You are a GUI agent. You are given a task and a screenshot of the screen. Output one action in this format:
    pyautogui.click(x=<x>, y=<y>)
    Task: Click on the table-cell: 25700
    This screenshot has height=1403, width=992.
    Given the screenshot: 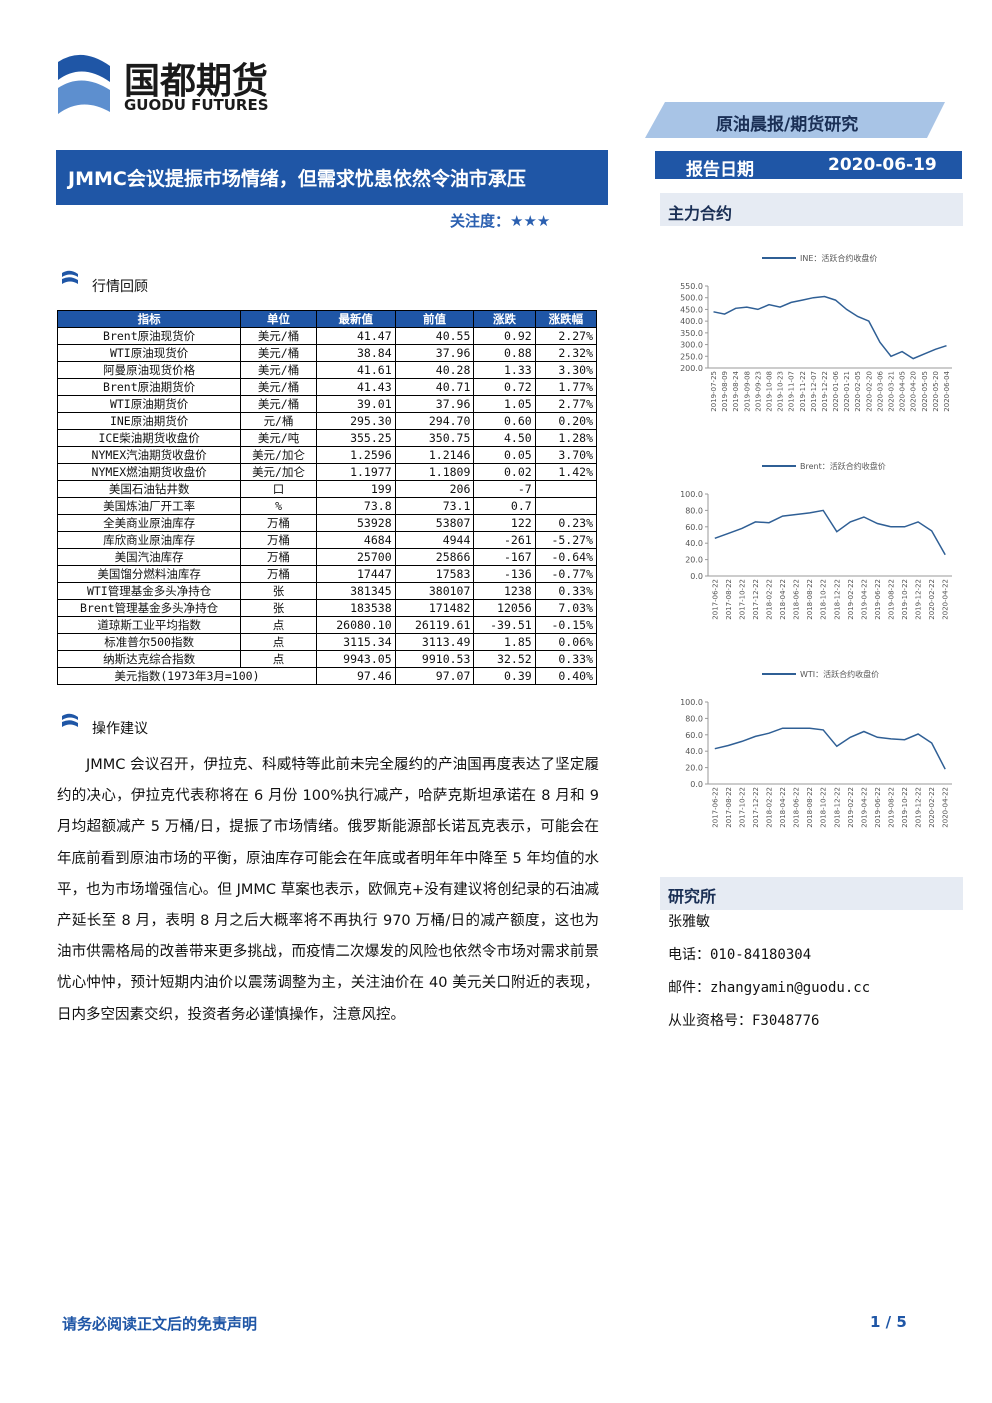 What is the action you would take?
    pyautogui.click(x=355, y=557)
    